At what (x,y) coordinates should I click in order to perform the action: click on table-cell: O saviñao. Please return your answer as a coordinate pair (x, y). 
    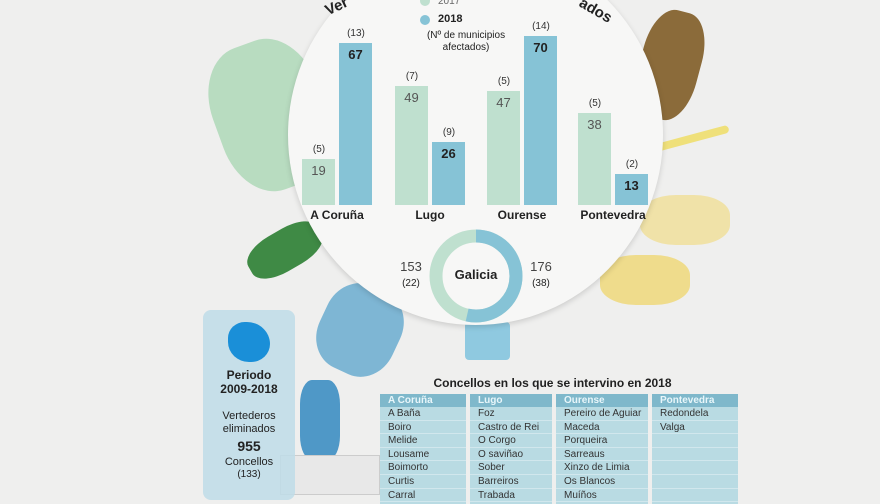
    Looking at the image, I should click on (511, 455).